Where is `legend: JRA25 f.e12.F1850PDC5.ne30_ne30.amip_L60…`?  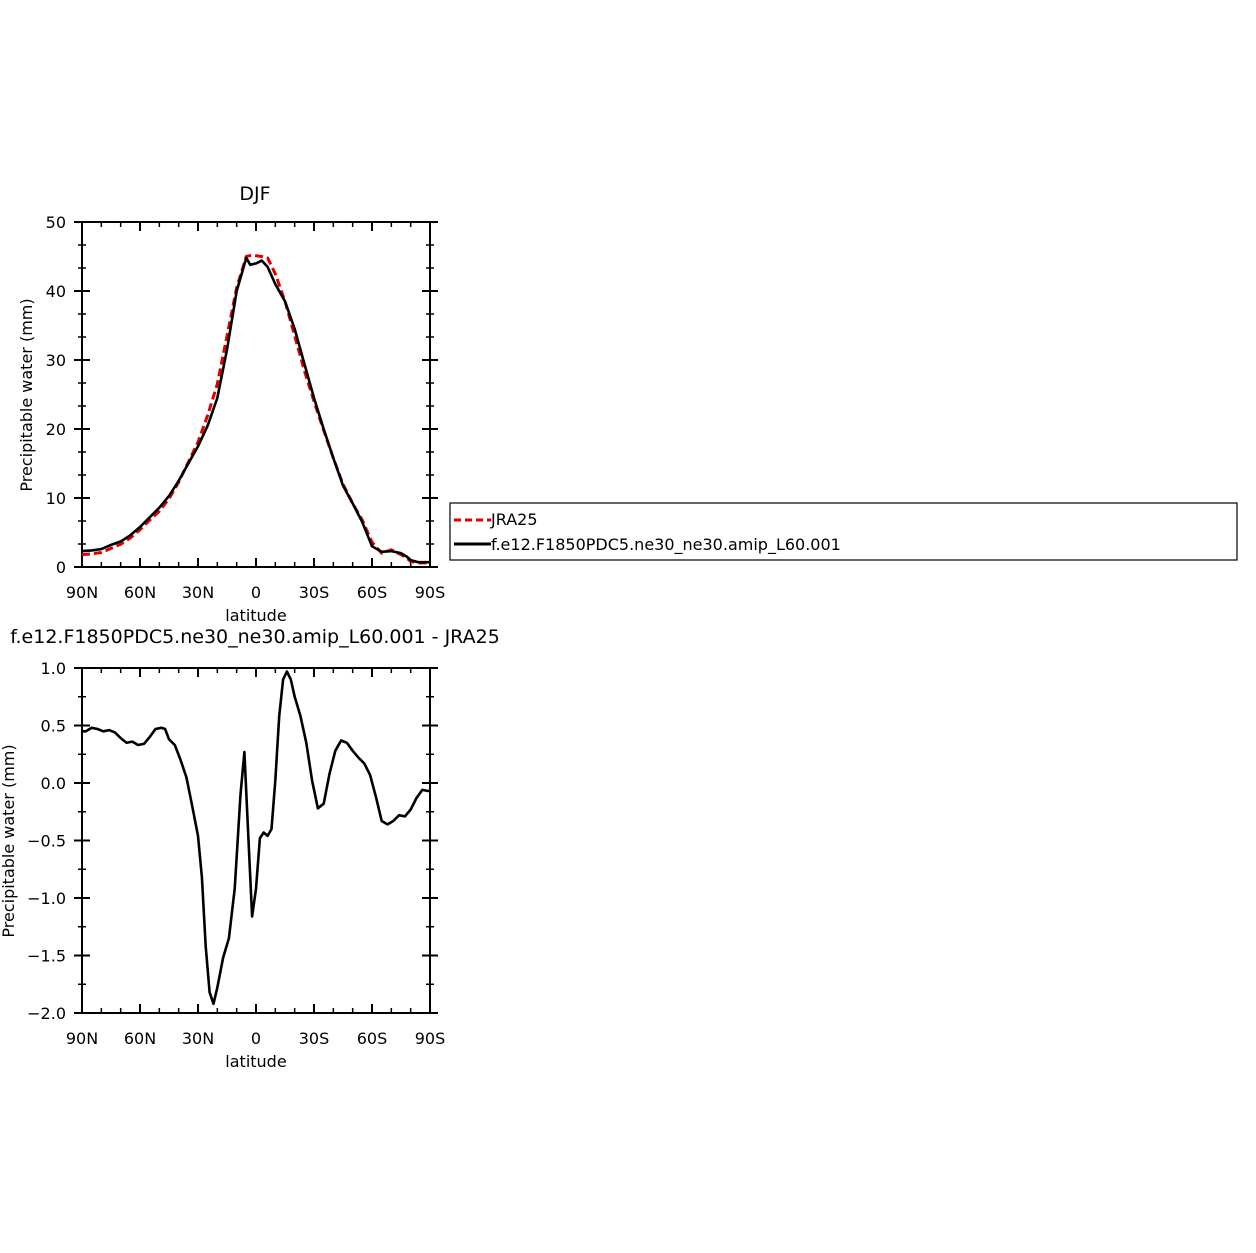 legend: JRA25 f.e12.F1850PDC5.ne30_ne30.amip_L60… is located at coordinates (843, 531).